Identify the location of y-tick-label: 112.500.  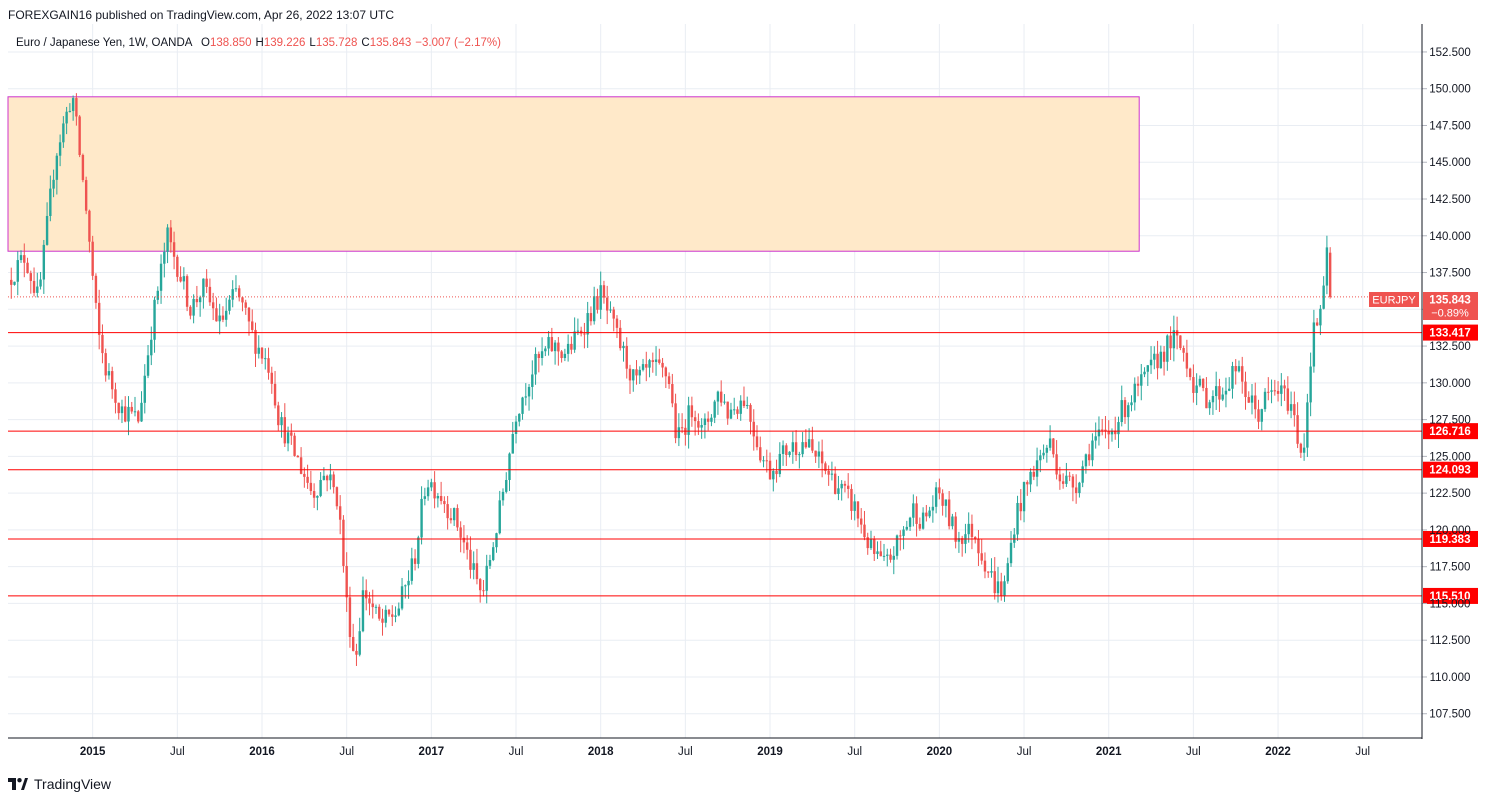
(1450, 641).